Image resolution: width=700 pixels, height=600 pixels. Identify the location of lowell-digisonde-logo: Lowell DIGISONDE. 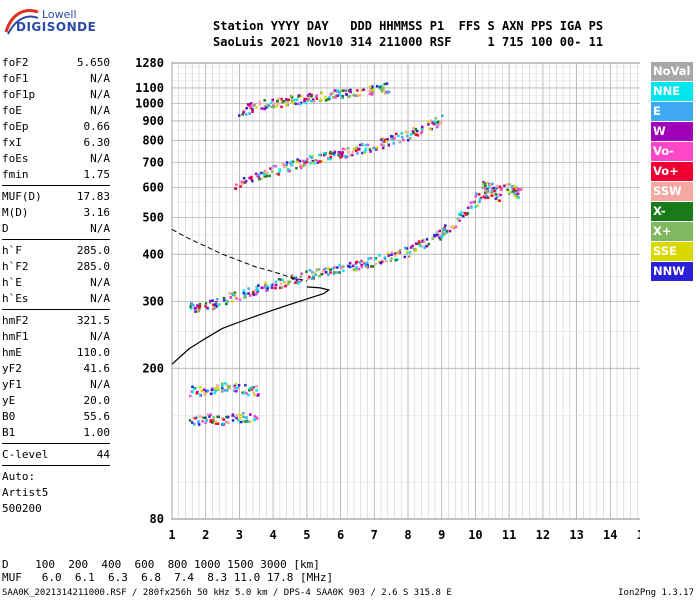
(54, 23).